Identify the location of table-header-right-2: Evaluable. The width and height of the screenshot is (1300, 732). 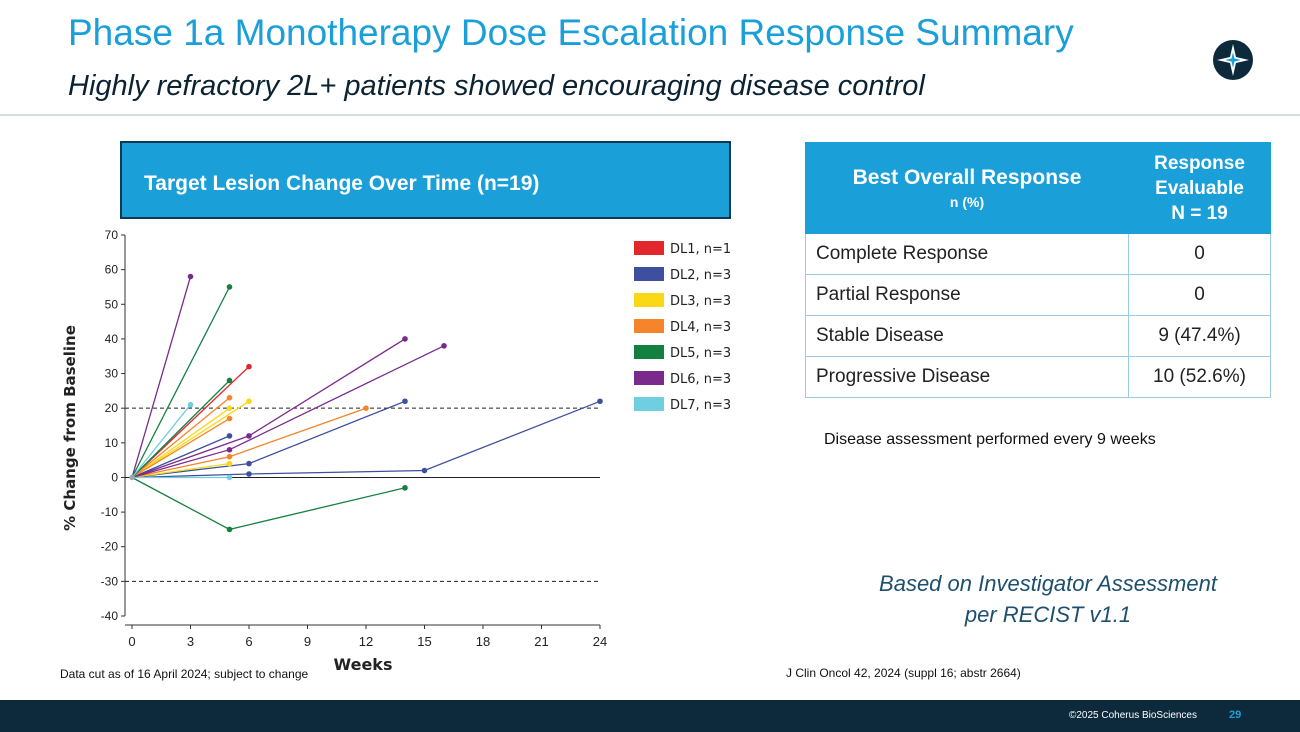
(1199, 188).